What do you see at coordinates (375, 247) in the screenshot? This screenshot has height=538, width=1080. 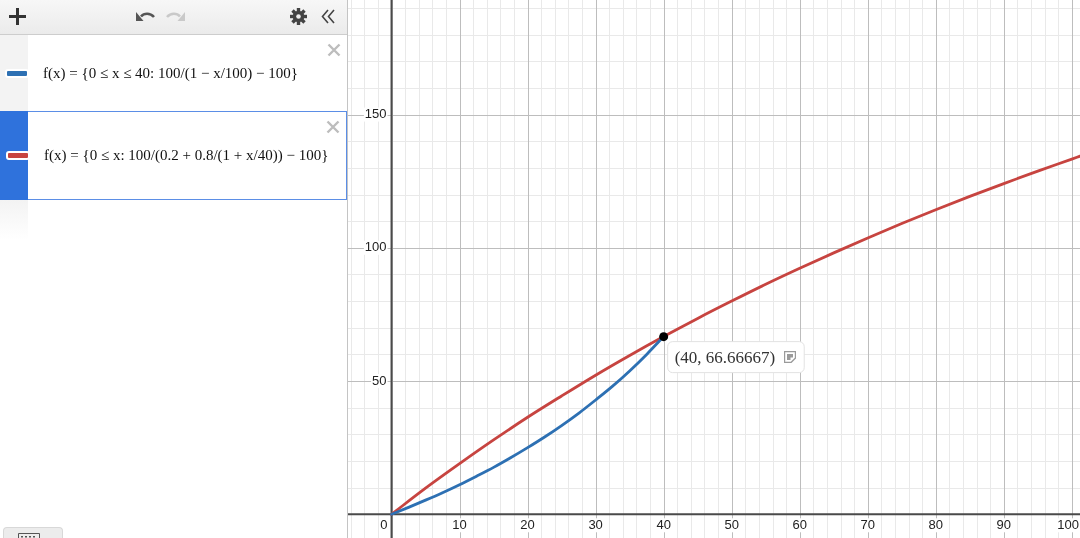 I see `y-tick-label: 100` at bounding box center [375, 247].